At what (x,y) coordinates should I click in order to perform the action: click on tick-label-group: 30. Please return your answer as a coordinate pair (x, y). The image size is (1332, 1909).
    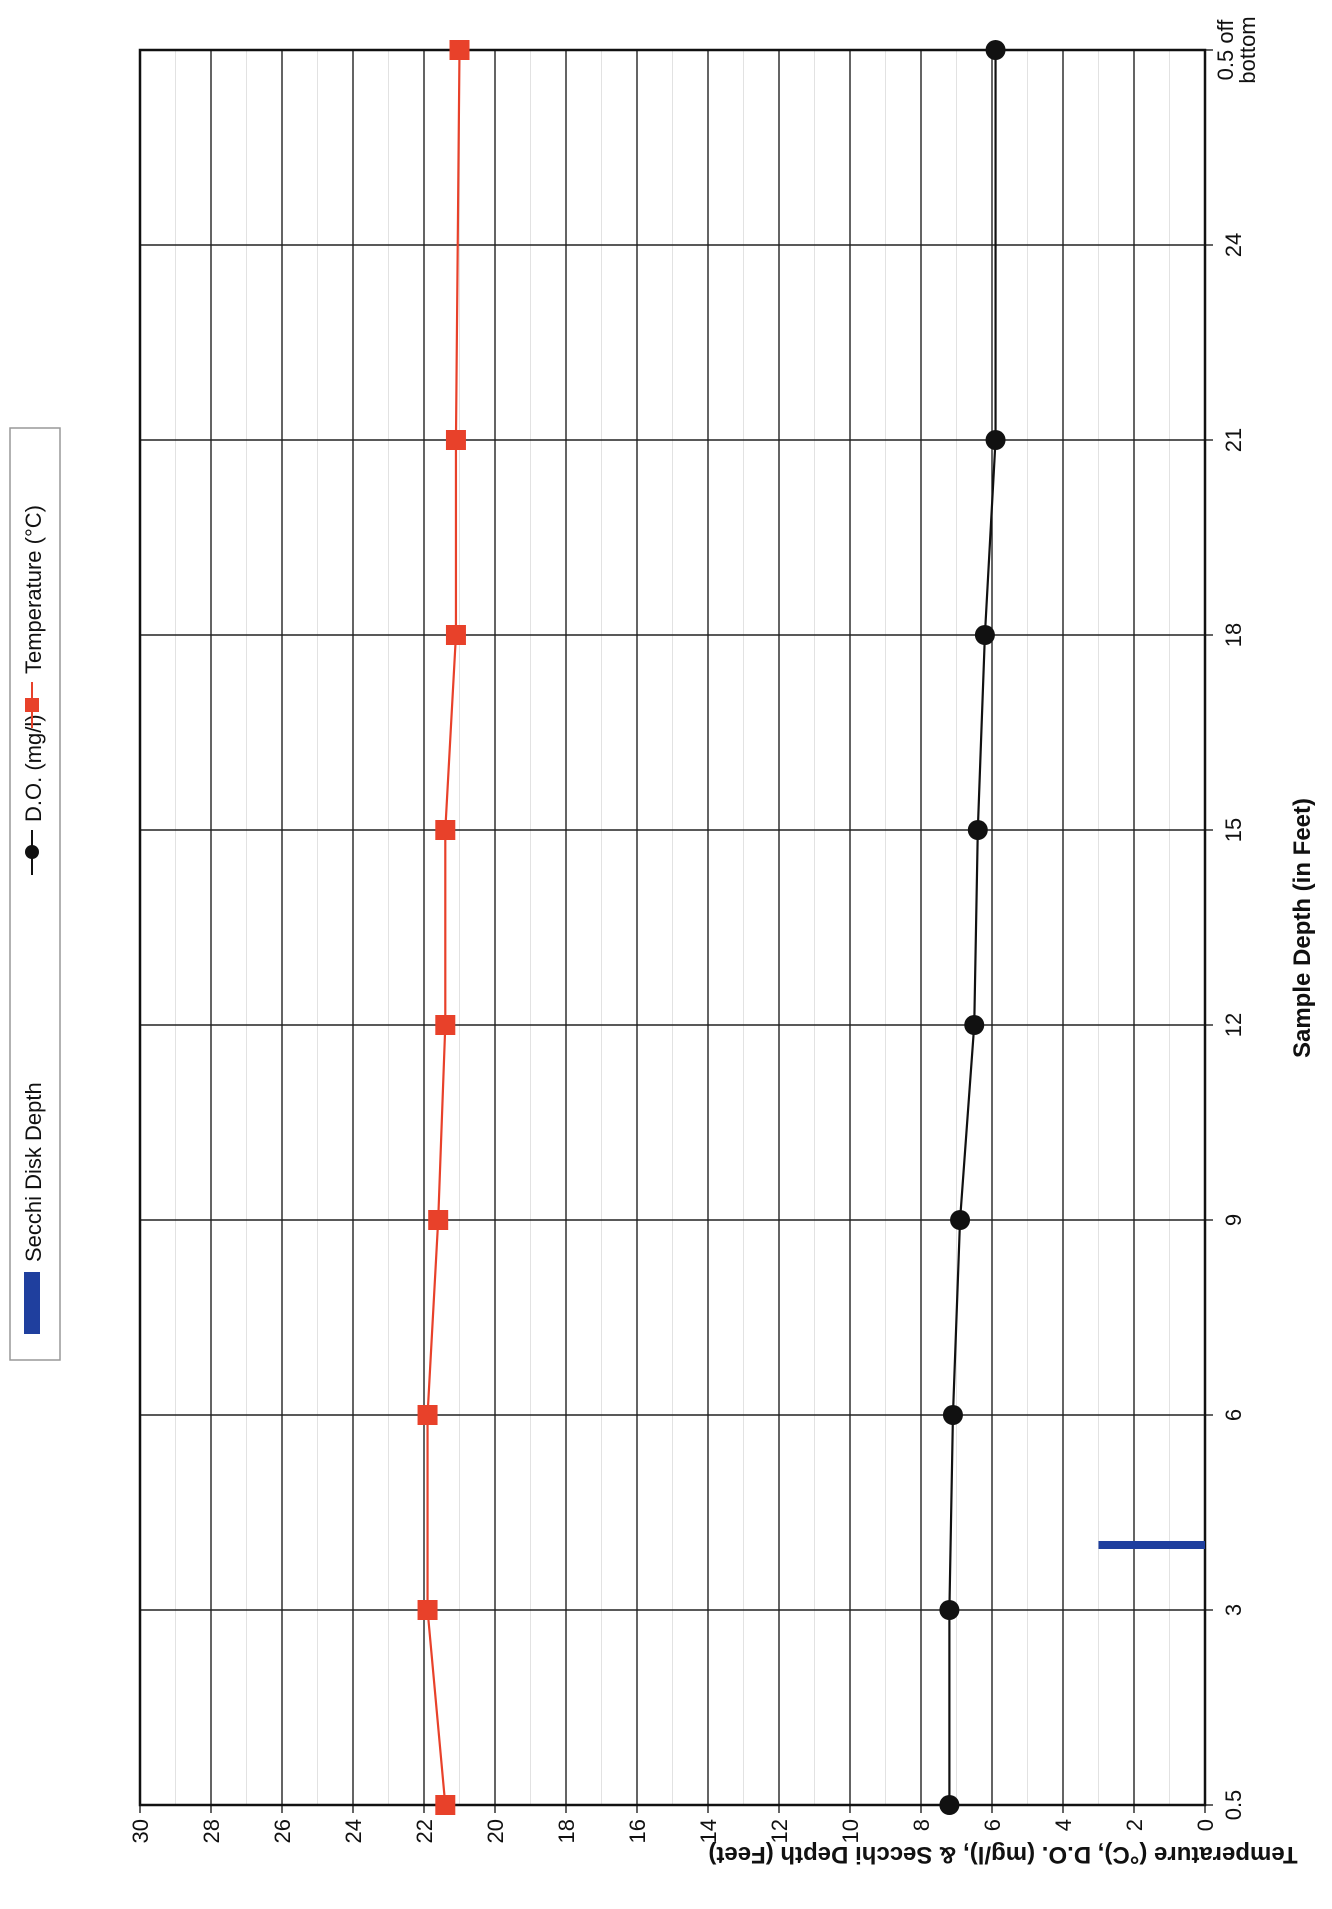
    Looking at the image, I should click on (140, 1831).